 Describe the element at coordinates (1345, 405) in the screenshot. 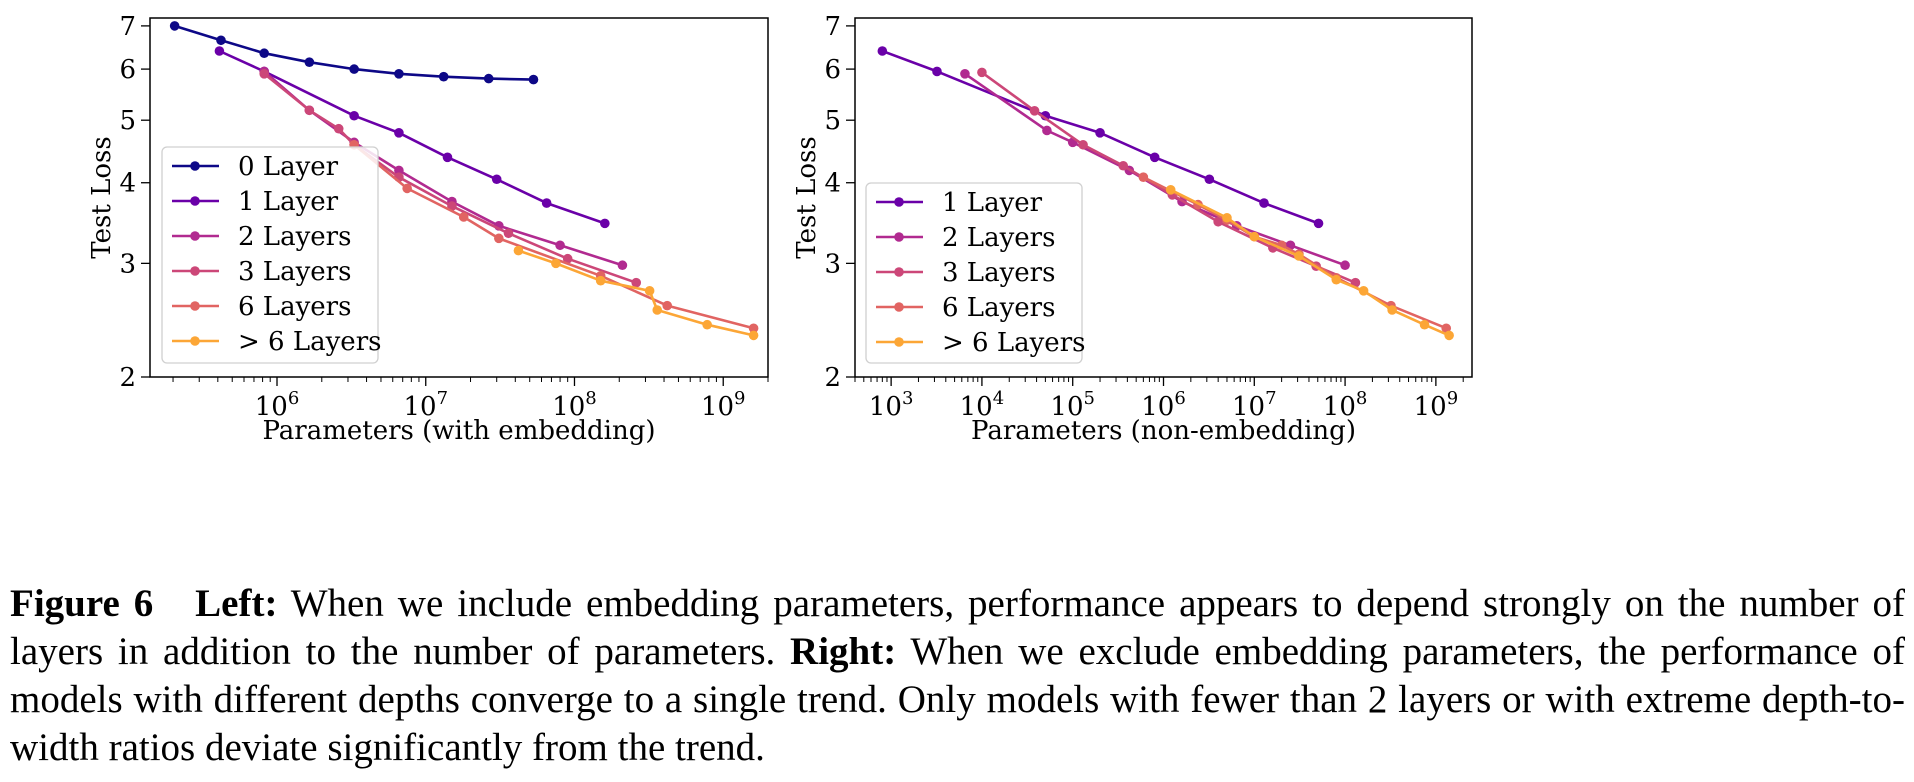

I see `x-tick-label: 10⁸` at that location.